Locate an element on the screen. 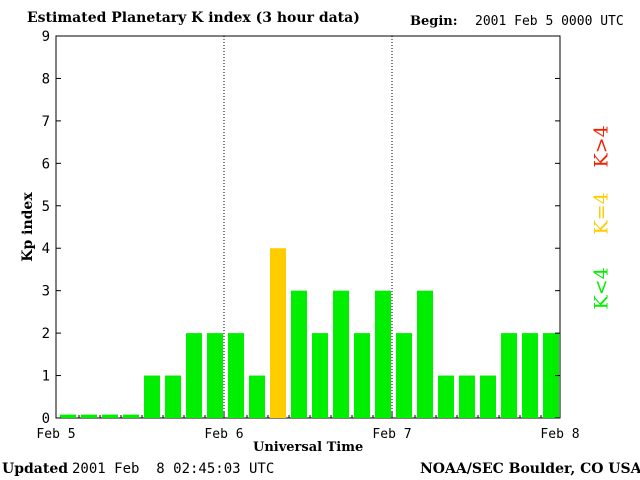 This screenshot has height=480, width=640. y-tick-label: 4 is located at coordinates (46, 249).